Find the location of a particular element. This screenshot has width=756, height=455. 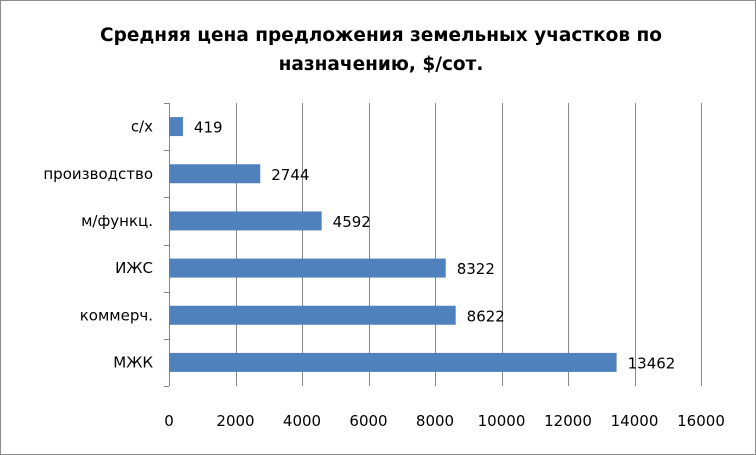

category-label: м/функц. is located at coordinates (117, 221).